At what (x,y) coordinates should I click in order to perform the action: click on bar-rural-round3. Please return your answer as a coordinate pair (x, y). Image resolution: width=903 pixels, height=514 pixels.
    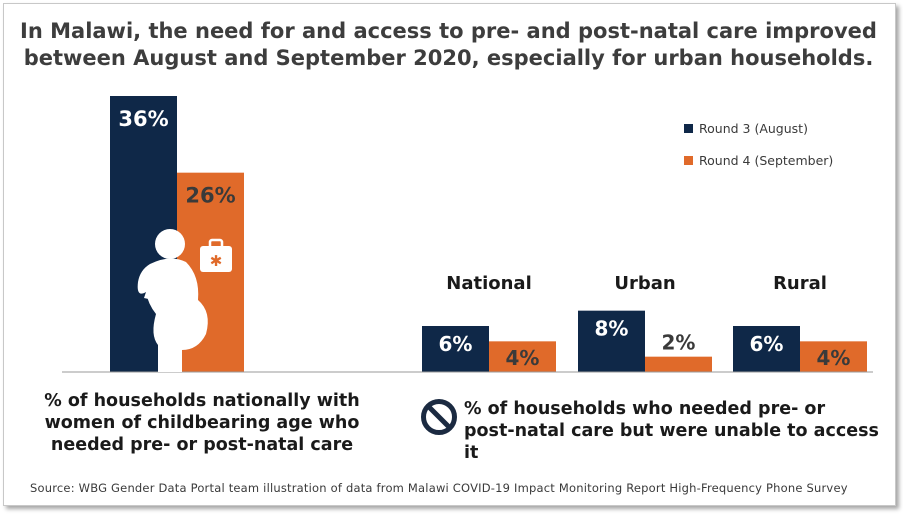
    Looking at the image, I should click on (766, 349).